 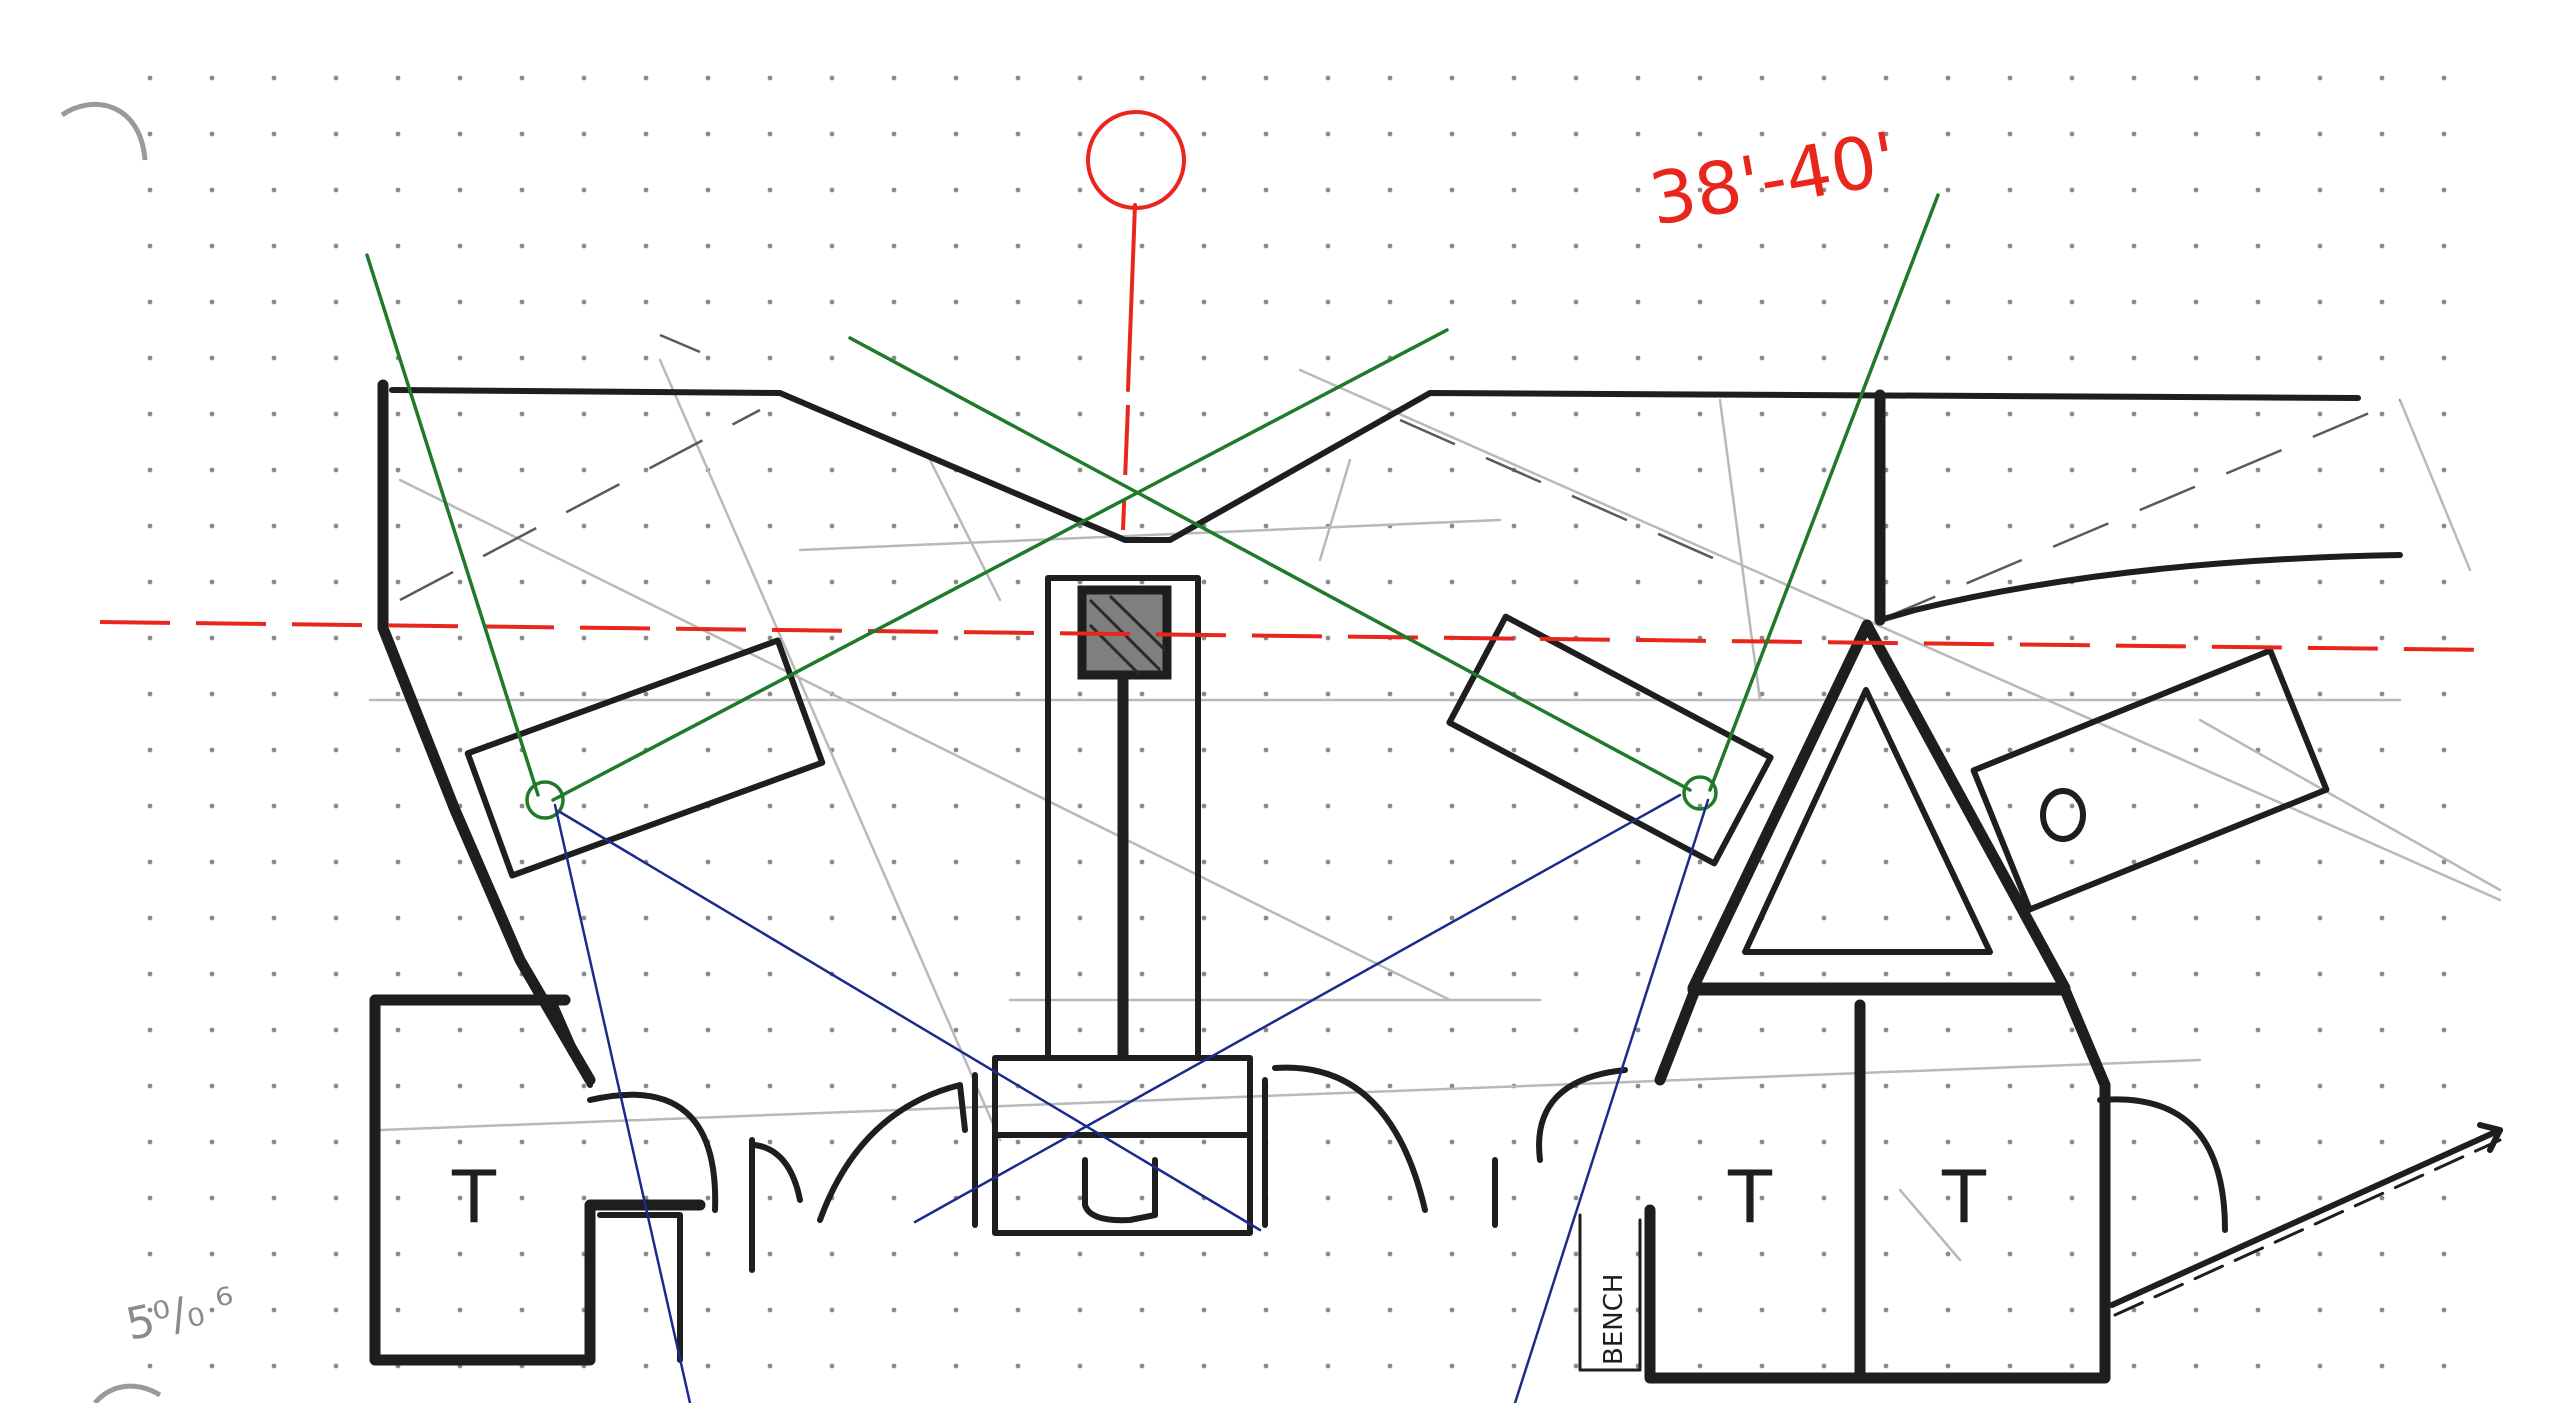 I want to click on table-label-left: T, so click(x=474, y=1197).